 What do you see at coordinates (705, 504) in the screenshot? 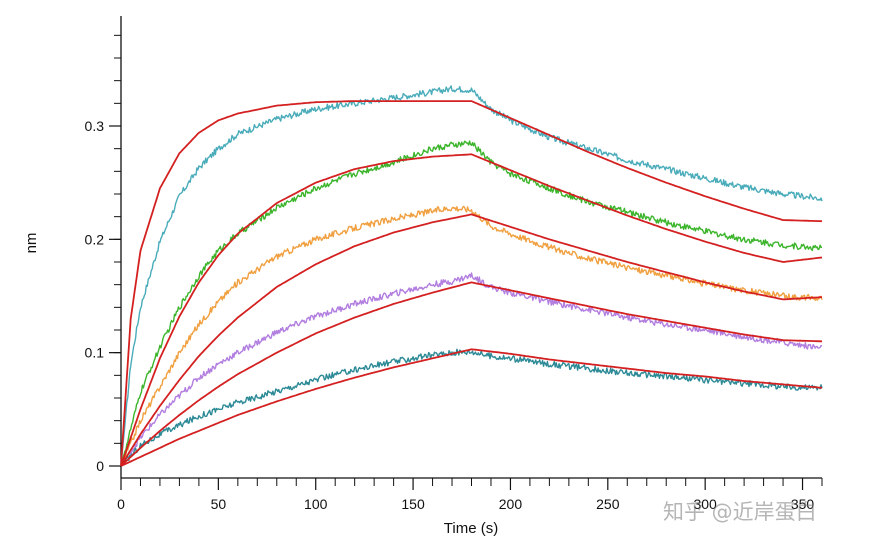
I see `x-tick-label: 300` at bounding box center [705, 504].